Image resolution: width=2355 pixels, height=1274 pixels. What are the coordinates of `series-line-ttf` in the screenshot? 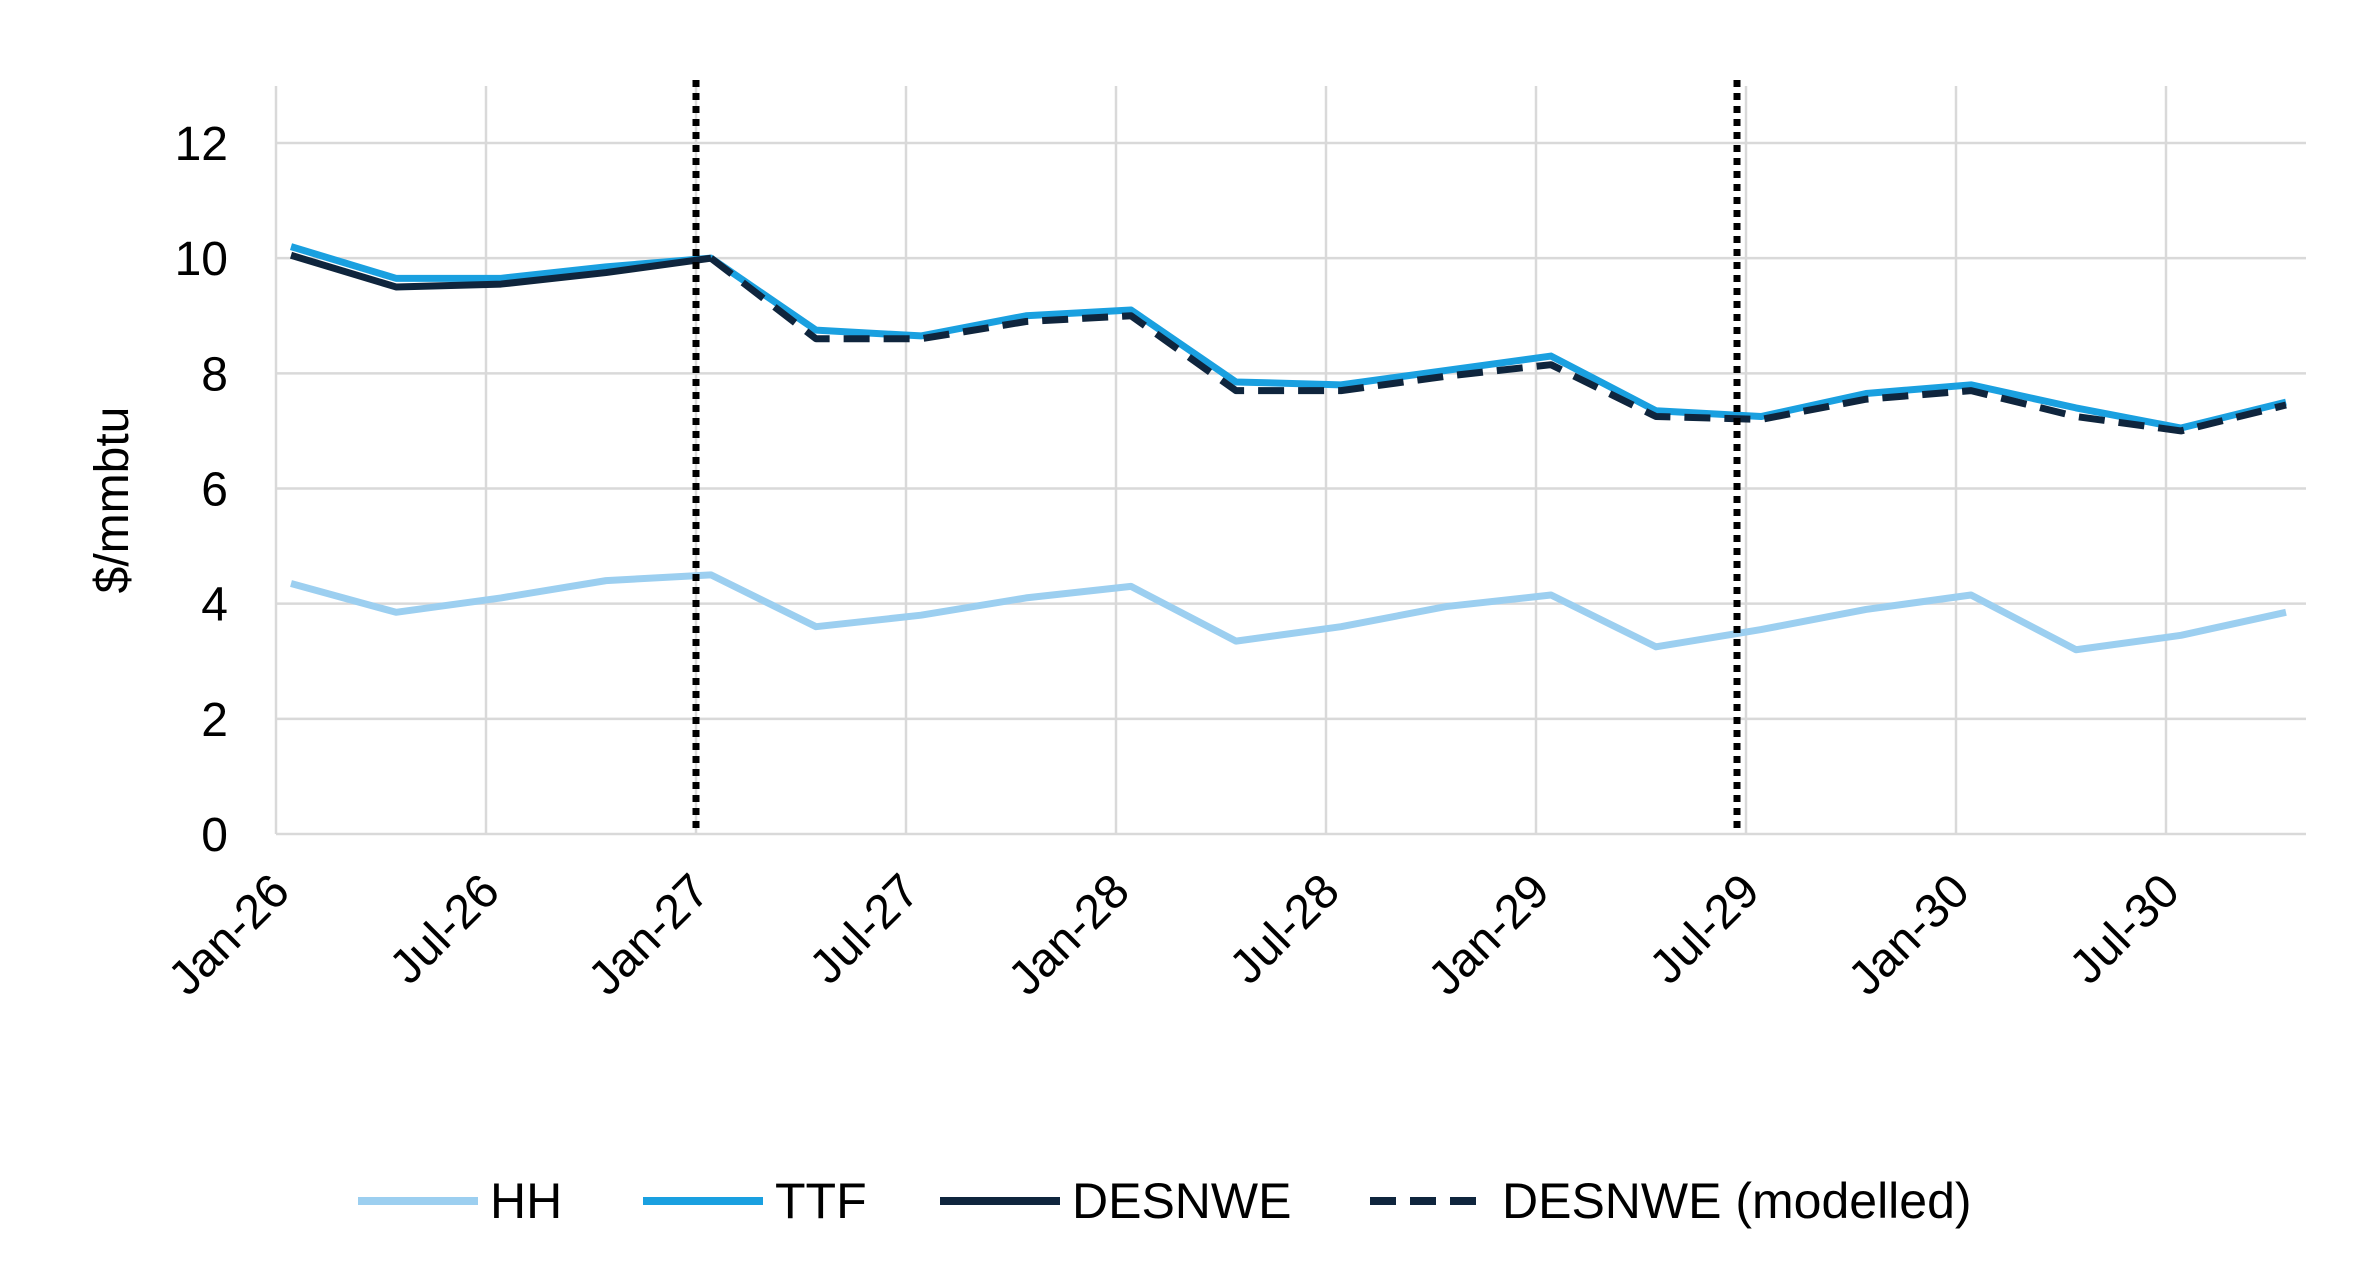 It's located at (1288, 337).